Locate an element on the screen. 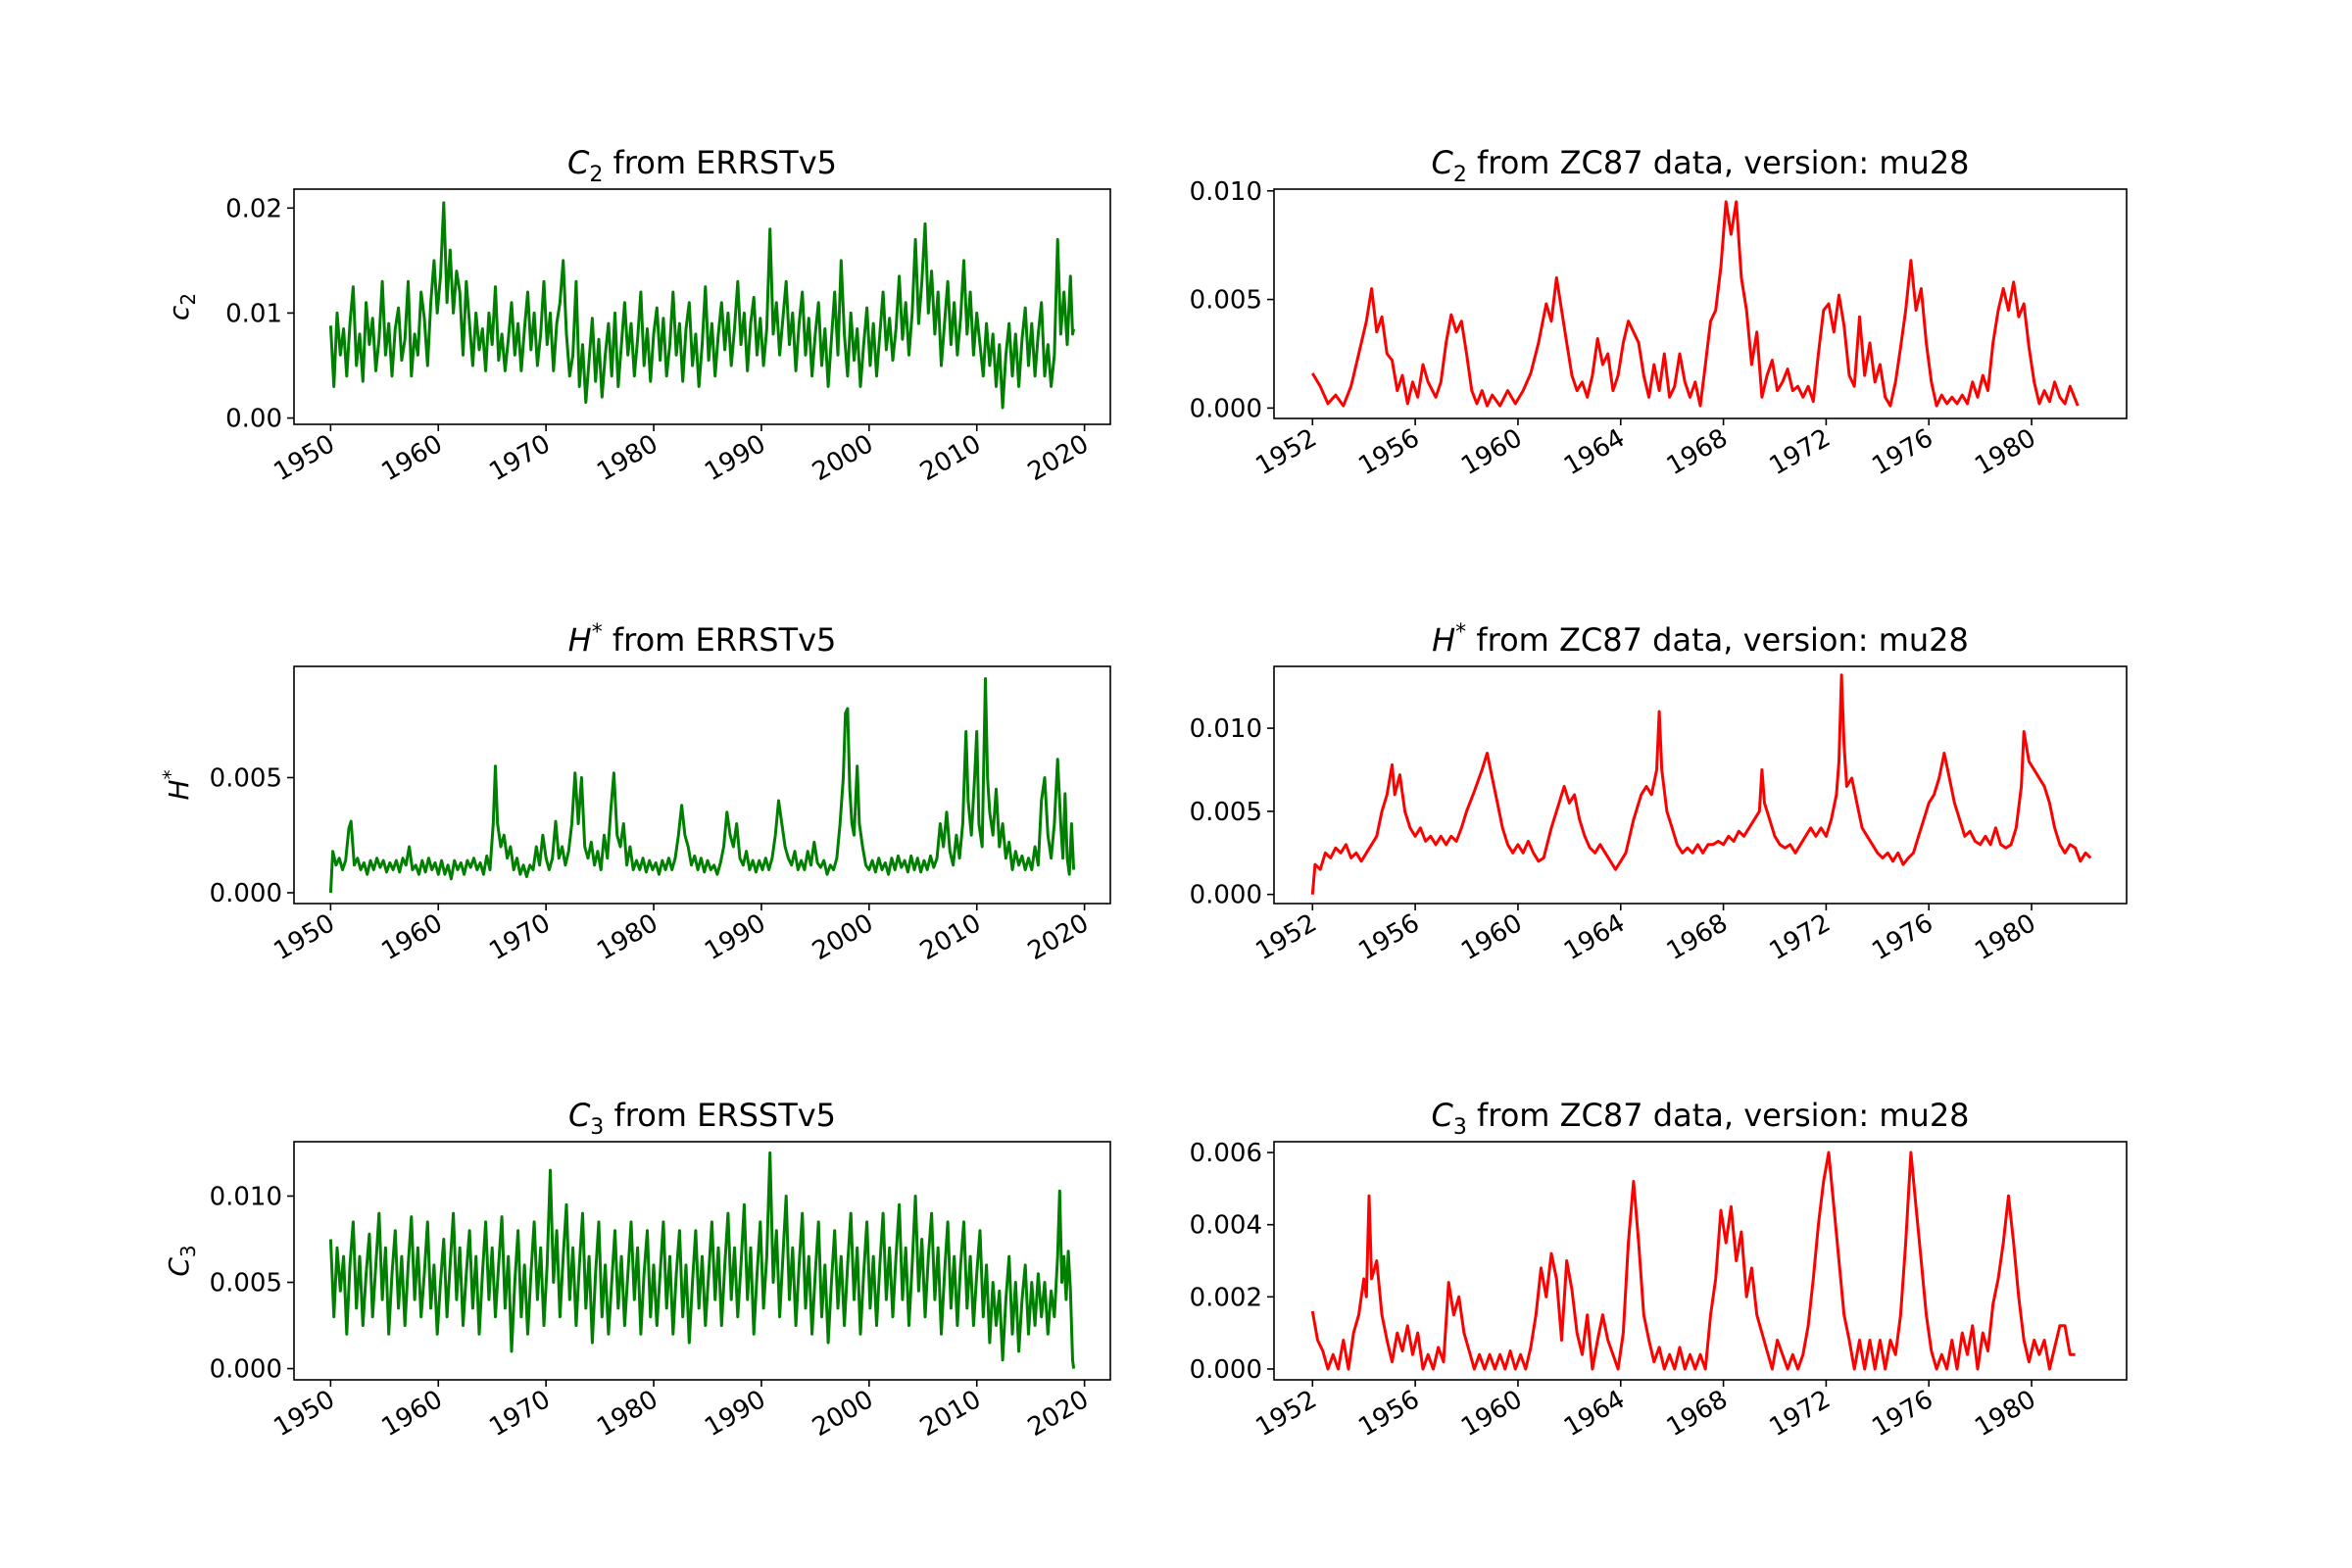  y-label-superscript: * is located at coordinates (170, 774).